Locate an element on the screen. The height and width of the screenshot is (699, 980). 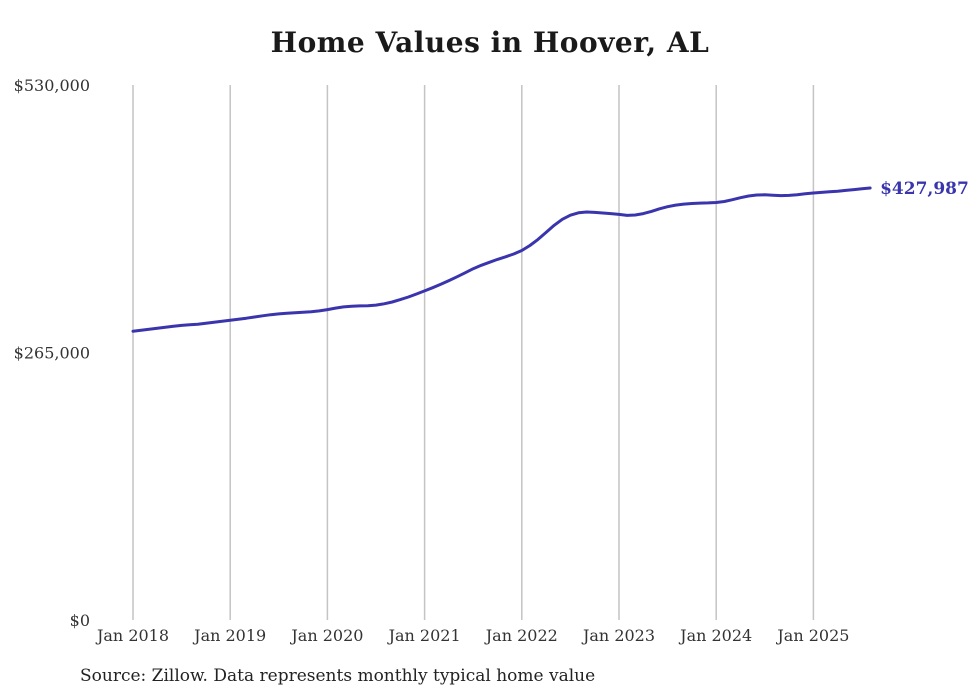
x-tick-label: Jan 2024 is located at coordinates (715, 635).